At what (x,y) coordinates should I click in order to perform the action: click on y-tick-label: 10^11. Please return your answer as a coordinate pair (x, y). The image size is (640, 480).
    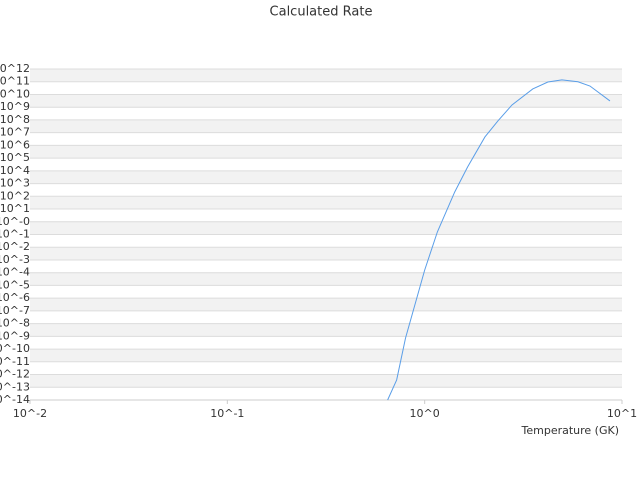
    Looking at the image, I should click on (15, 81).